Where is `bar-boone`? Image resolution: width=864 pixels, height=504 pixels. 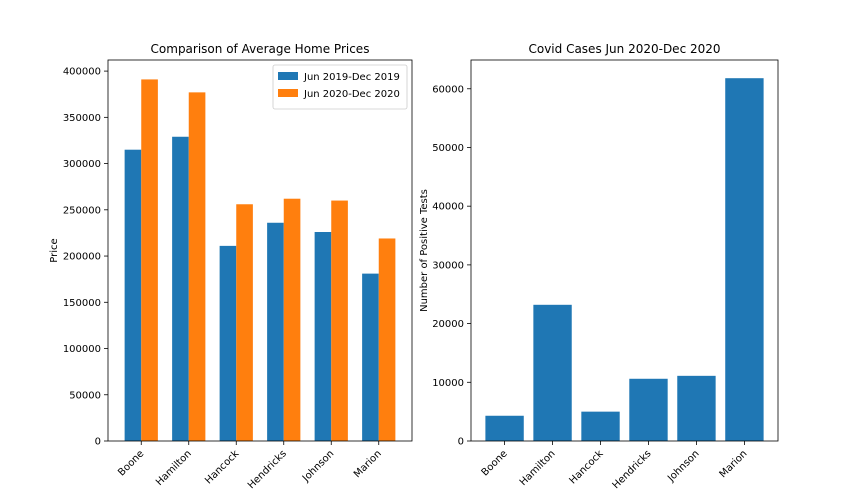
bar-boone is located at coordinates (504, 428).